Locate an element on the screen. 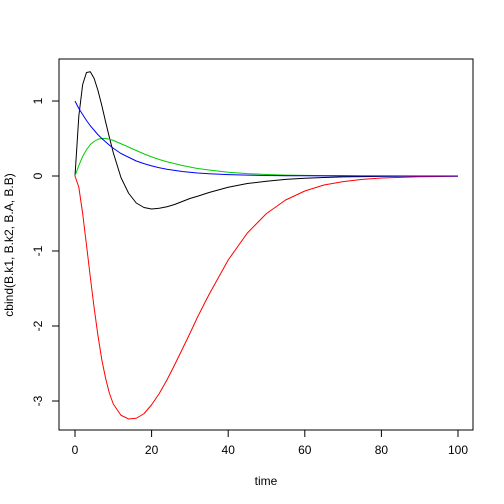 The image size is (504, 504). y-axis: -3 -2 -1 0 1 is located at coordinates (45, 251).